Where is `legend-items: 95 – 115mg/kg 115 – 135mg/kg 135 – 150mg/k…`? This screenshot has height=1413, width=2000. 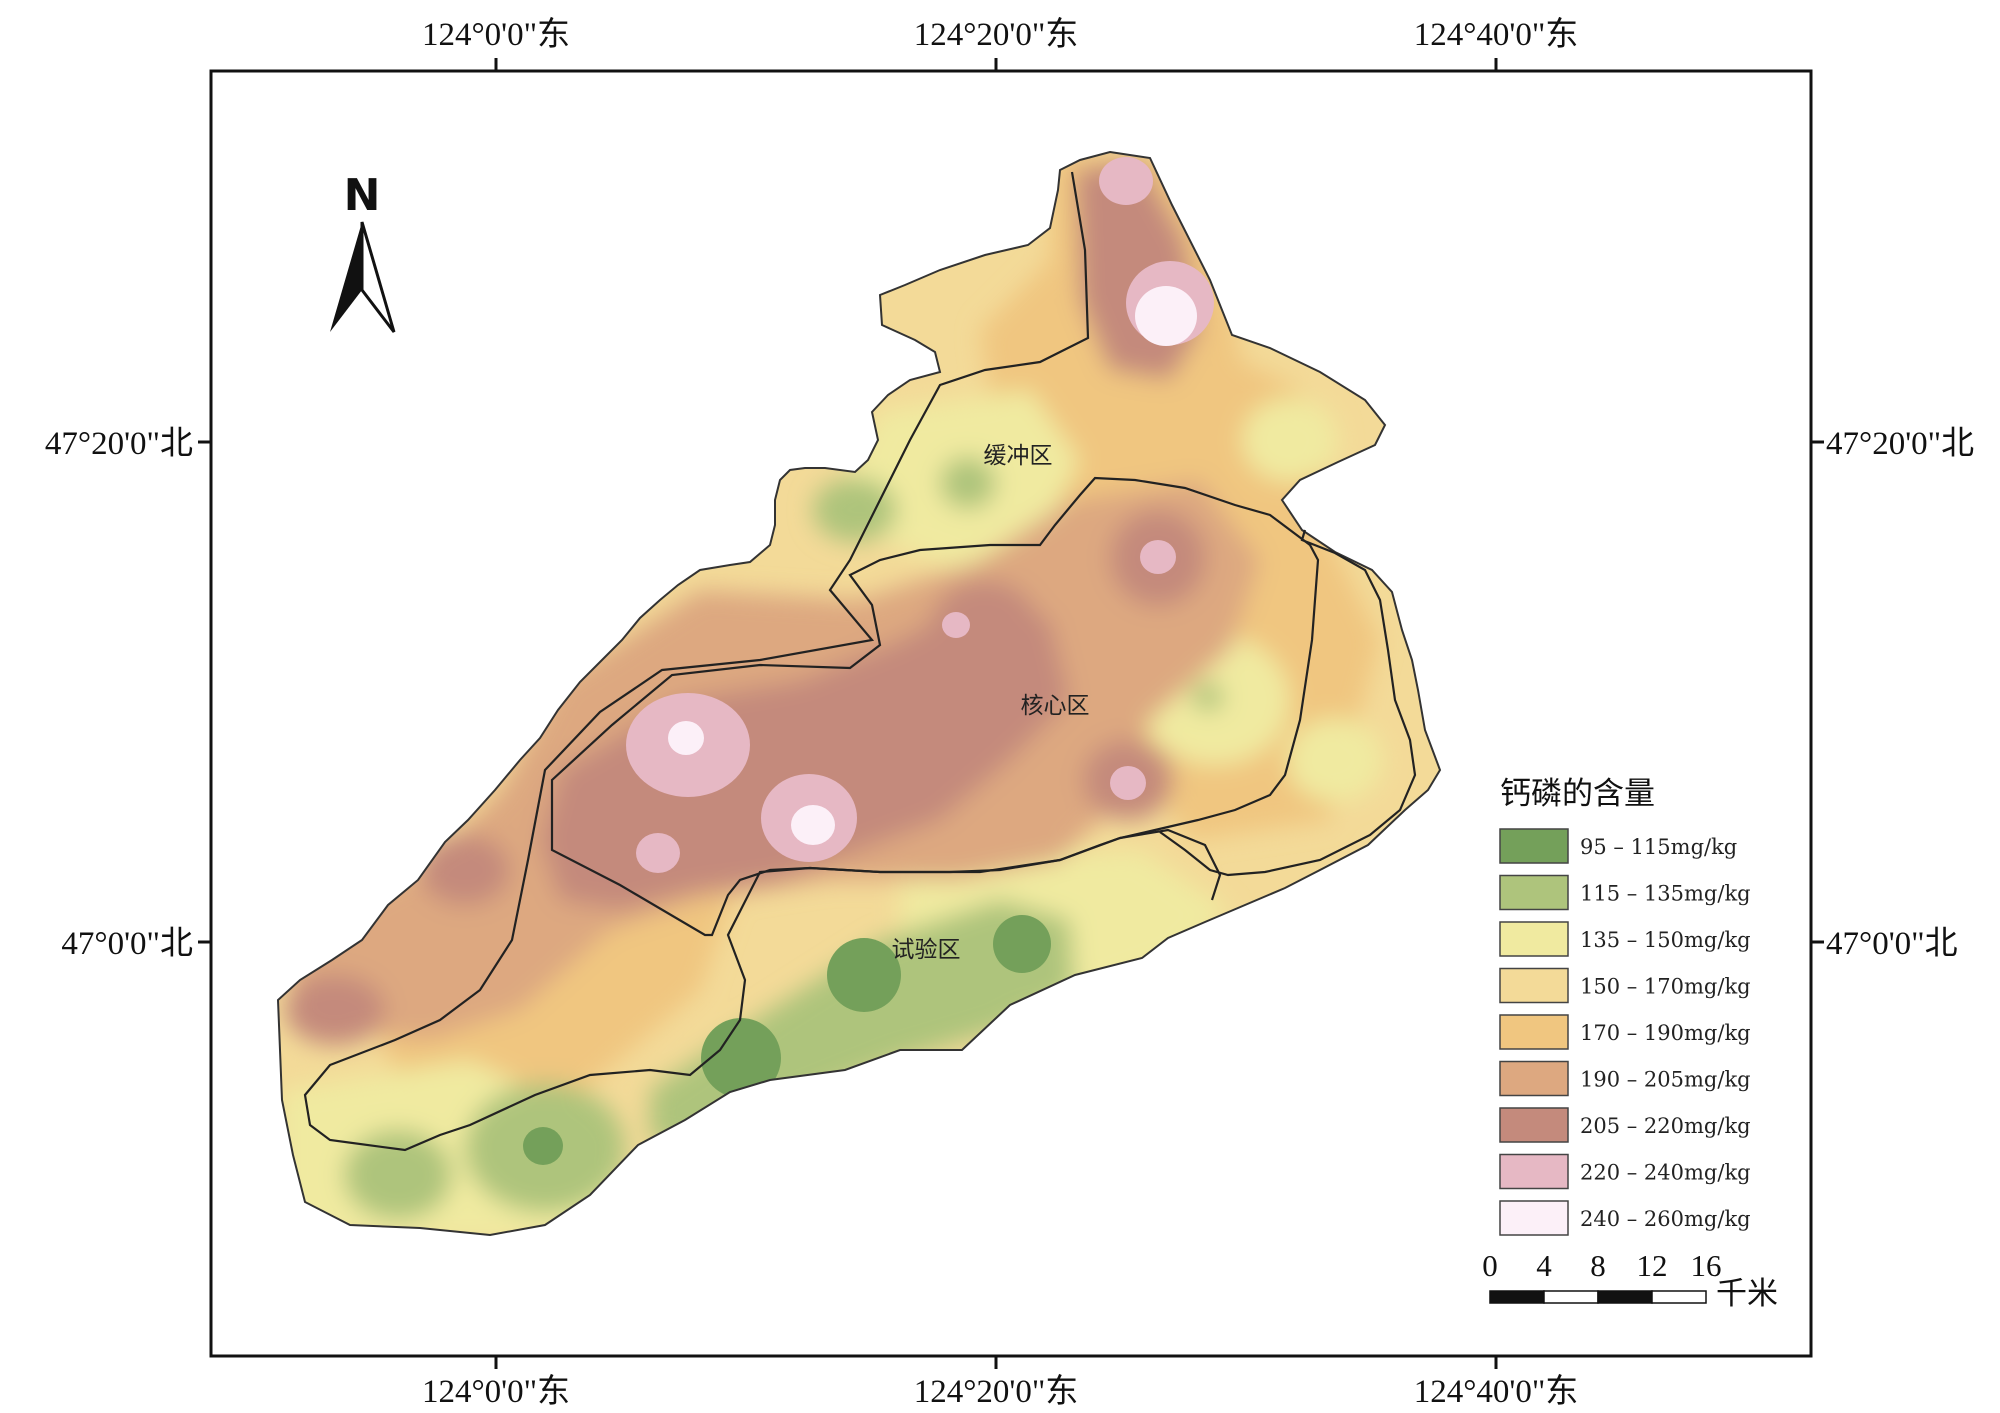 legend-items: 95 – 115mg/kg 115 – 135mg/kg 135 – 150mg/k… is located at coordinates (1625, 1032).